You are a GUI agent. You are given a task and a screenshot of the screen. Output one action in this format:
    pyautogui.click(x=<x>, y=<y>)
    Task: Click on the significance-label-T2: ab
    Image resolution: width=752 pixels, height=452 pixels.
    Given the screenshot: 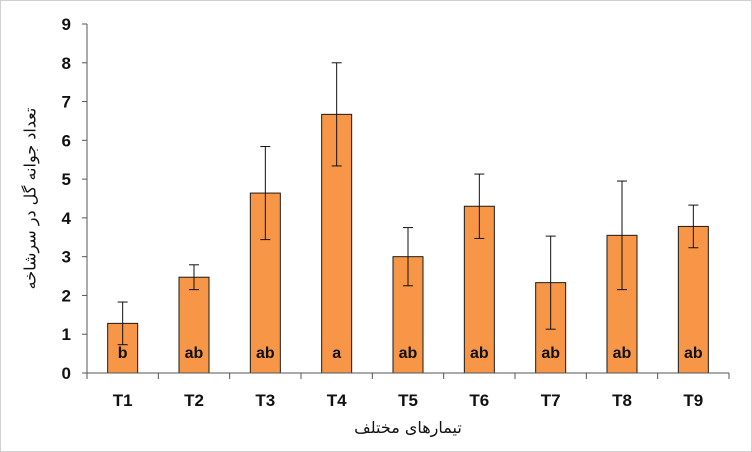 What is the action you would take?
    pyautogui.click(x=194, y=353)
    